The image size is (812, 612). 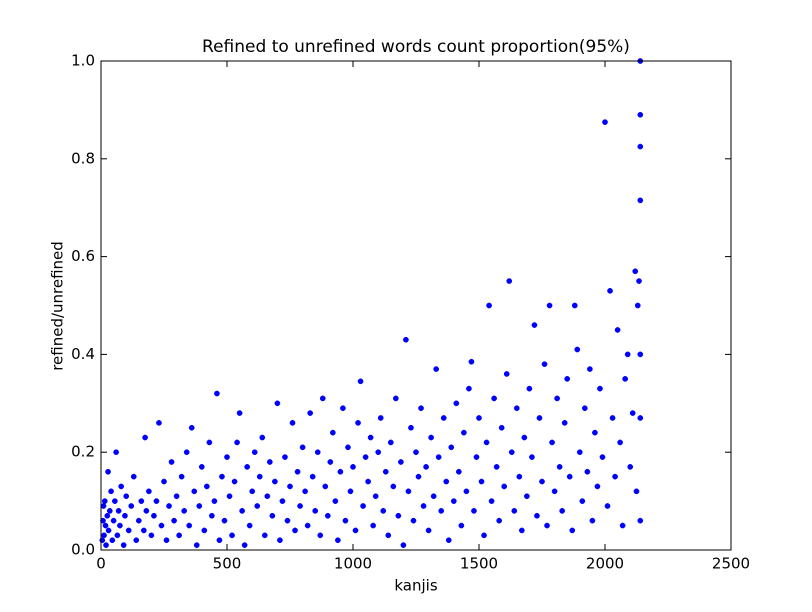 What do you see at coordinates (58, 306) in the screenshot?
I see `y-axis-label: refined/unrefined` at bounding box center [58, 306].